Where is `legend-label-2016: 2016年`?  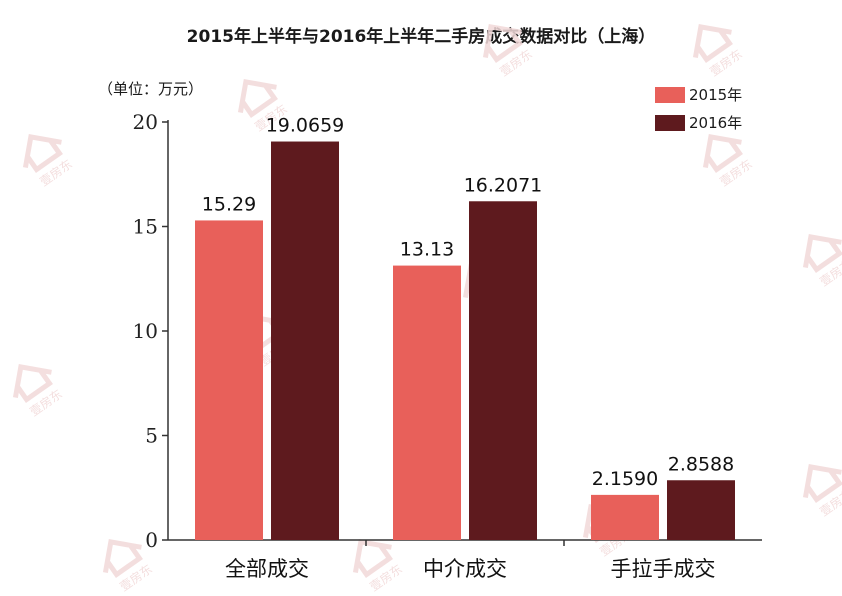
legend-label-2016: 2016年 is located at coordinates (716, 123).